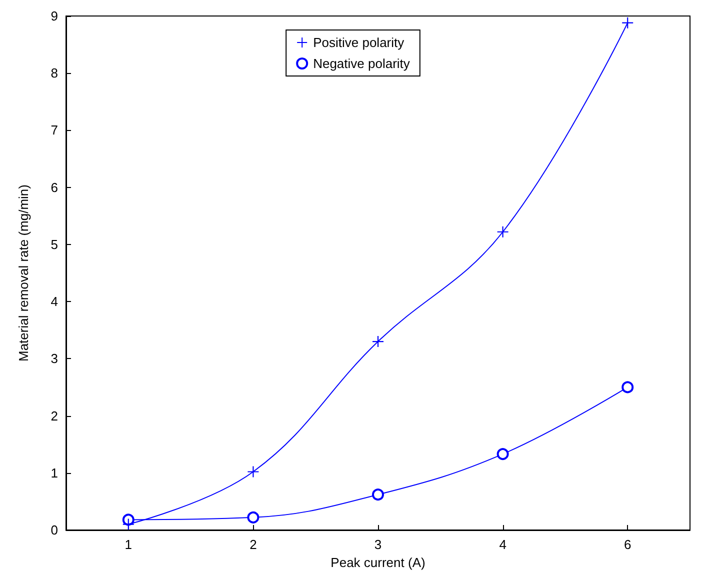  I want to click on x-tick-label: 6, so click(628, 544).